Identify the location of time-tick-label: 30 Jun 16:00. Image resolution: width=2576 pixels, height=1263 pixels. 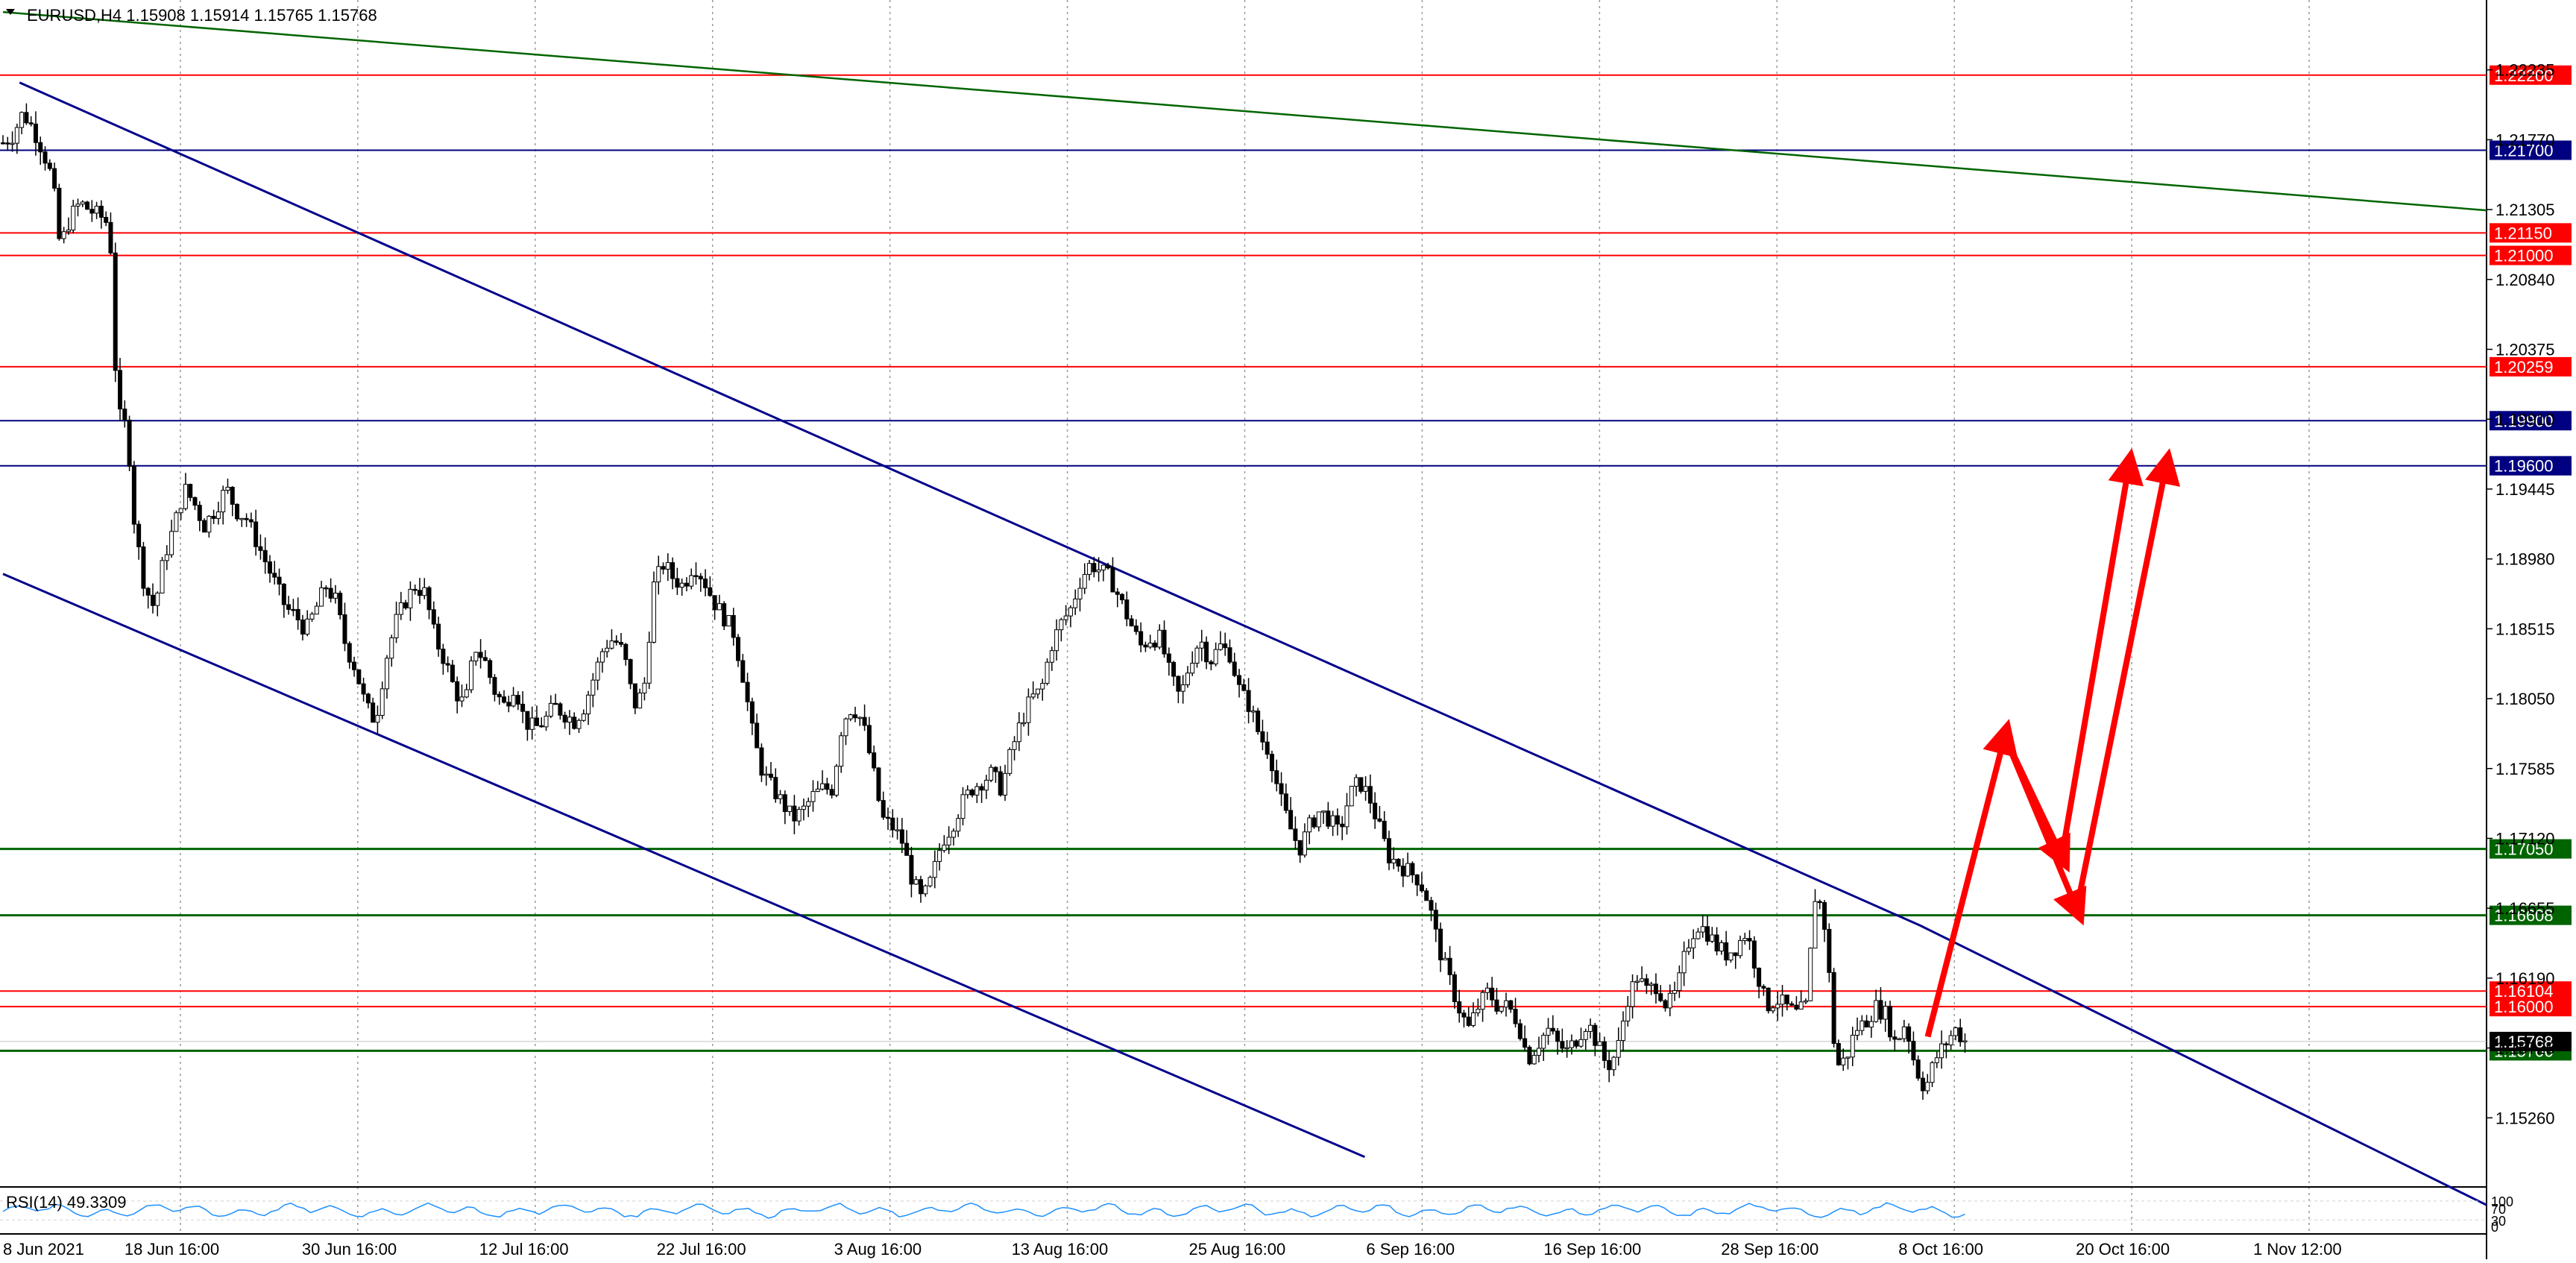
(349, 1249).